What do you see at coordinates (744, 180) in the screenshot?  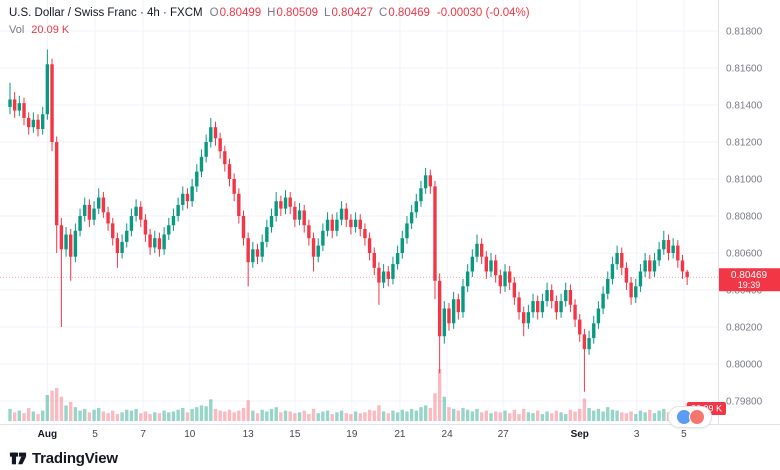 I see `svg-text: 0.81000` at bounding box center [744, 180].